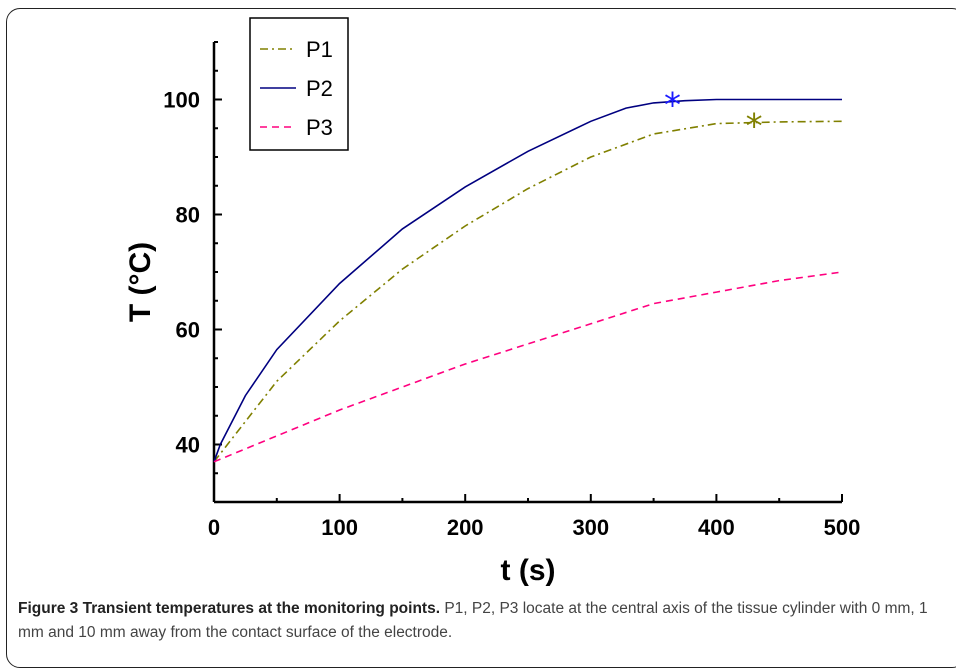 The image size is (956, 668). What do you see at coordinates (181, 100) in the screenshot?
I see `y-tick-label: 100` at bounding box center [181, 100].